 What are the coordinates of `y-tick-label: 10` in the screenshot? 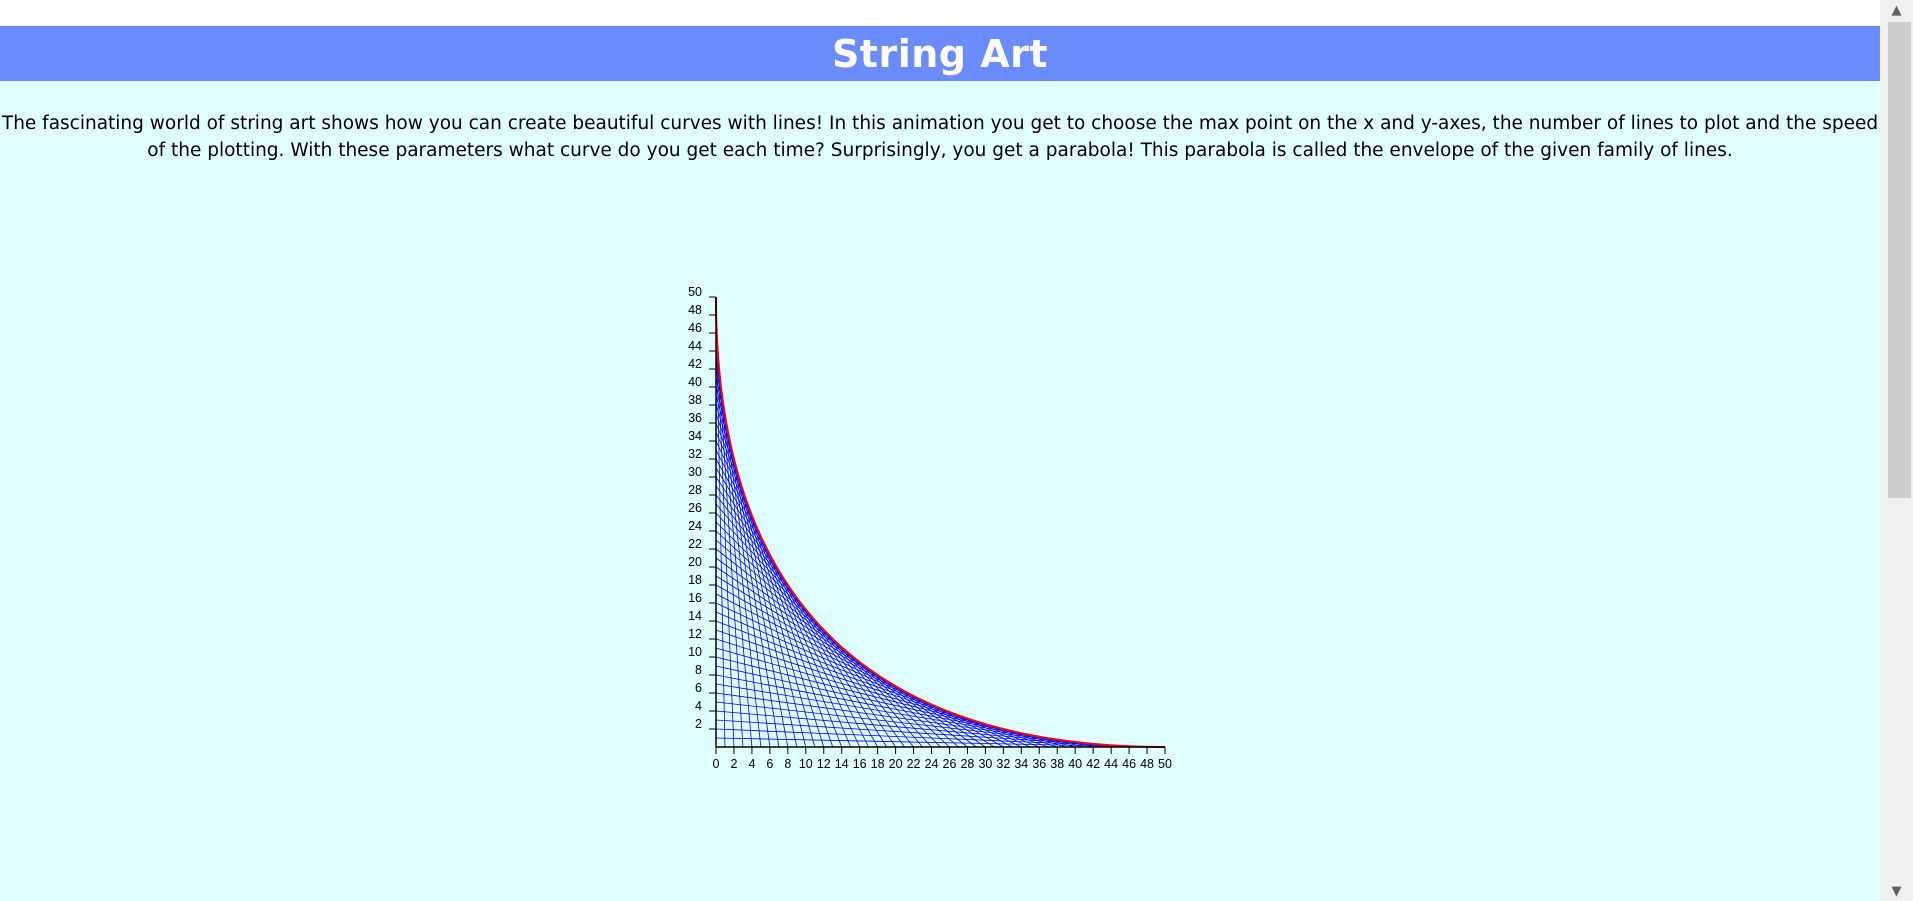 It's located at (695, 652).